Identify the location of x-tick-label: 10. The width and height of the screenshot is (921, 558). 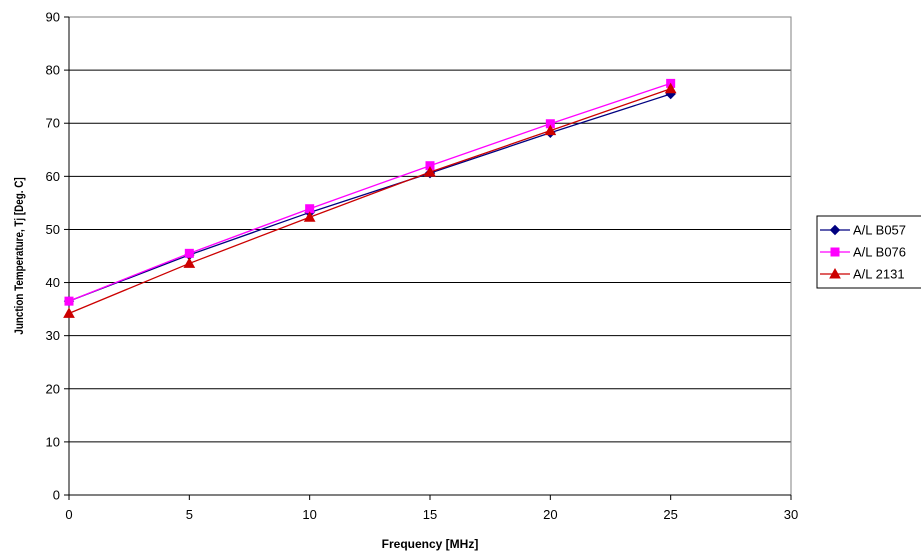
(309, 514).